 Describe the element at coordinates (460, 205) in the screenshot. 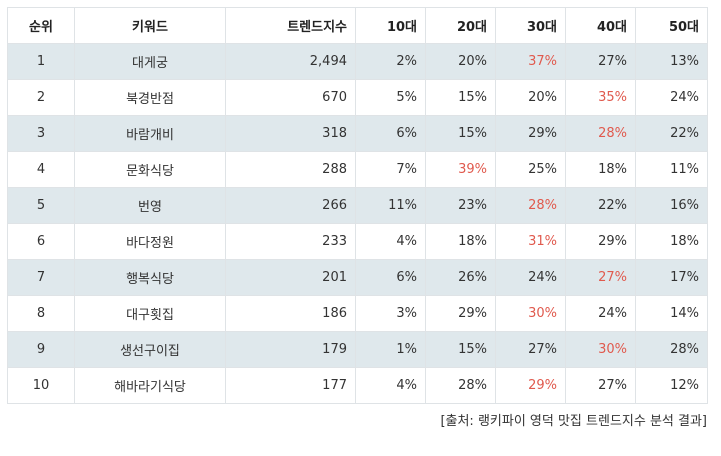

I see `cell-age-20s: 23%` at that location.